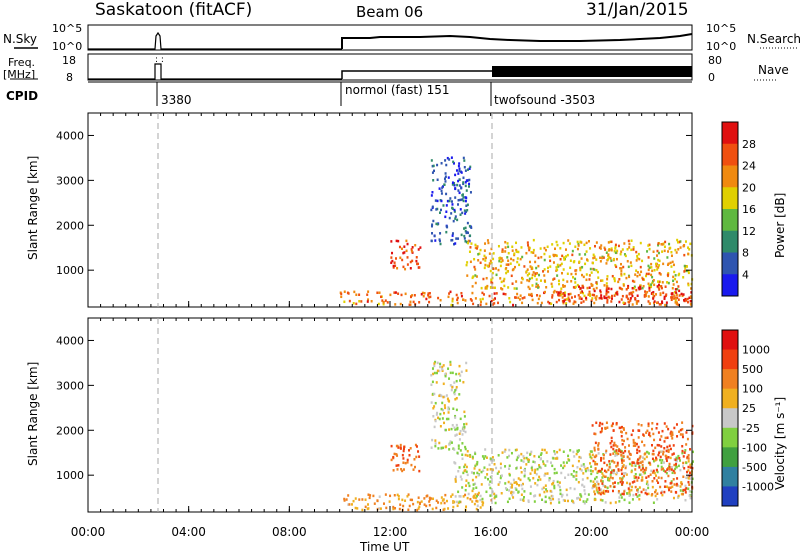  Describe the element at coordinates (390, 532) in the screenshot. I see `x-tick-label: 12:00` at that location.